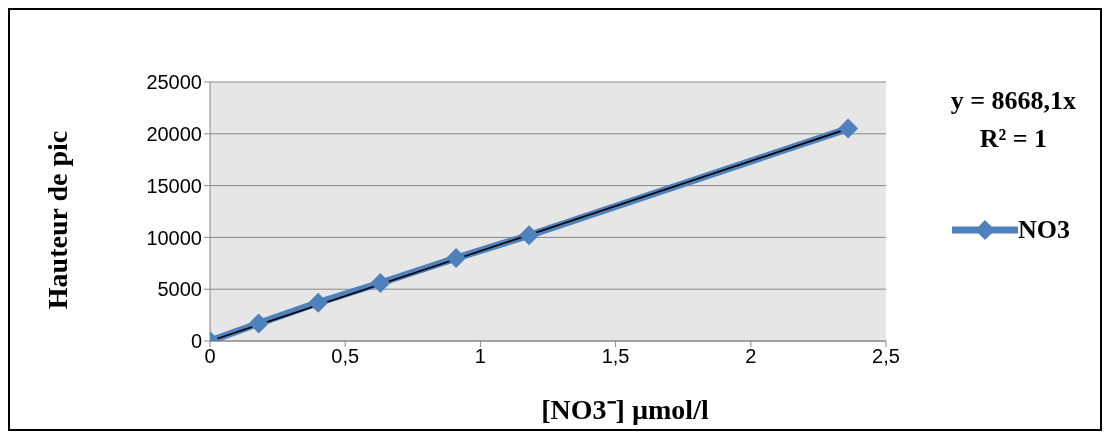 The image size is (1110, 439). Describe the element at coordinates (886, 356) in the screenshot. I see `x-tick-label: 2,5` at that location.